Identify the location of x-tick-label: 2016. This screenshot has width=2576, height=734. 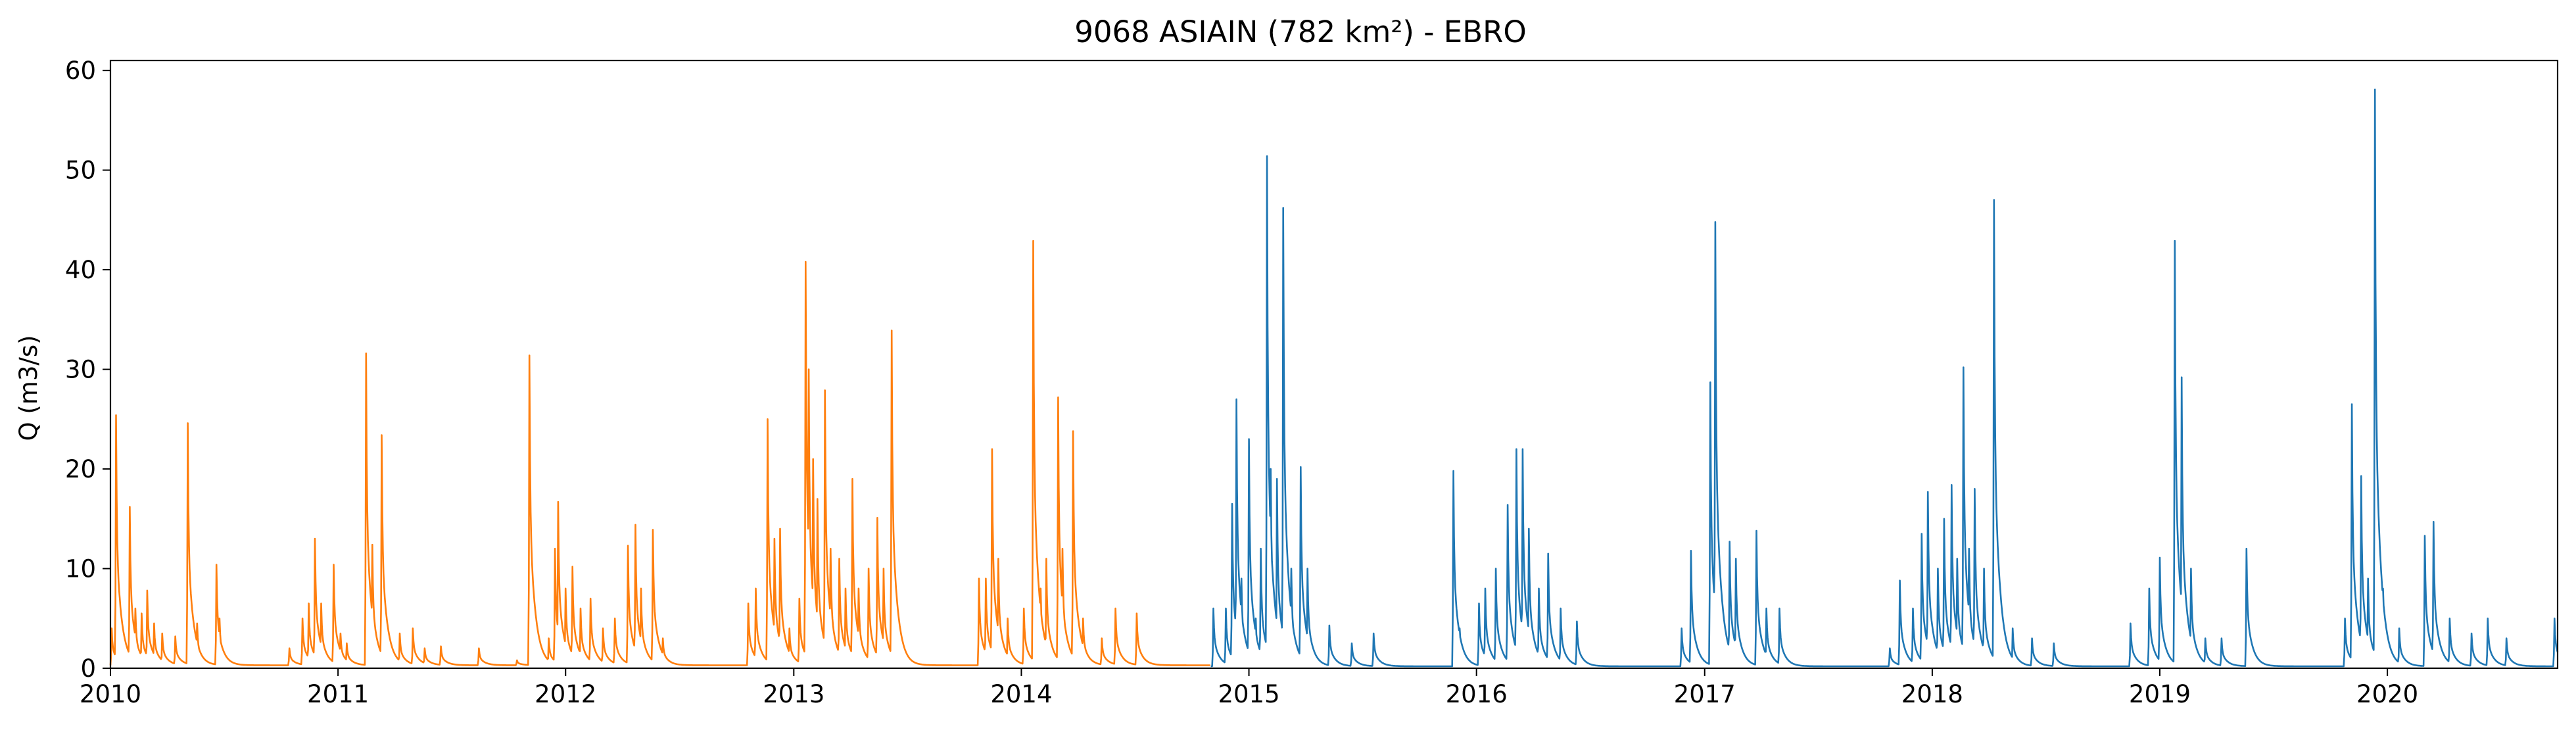
(1477, 694).